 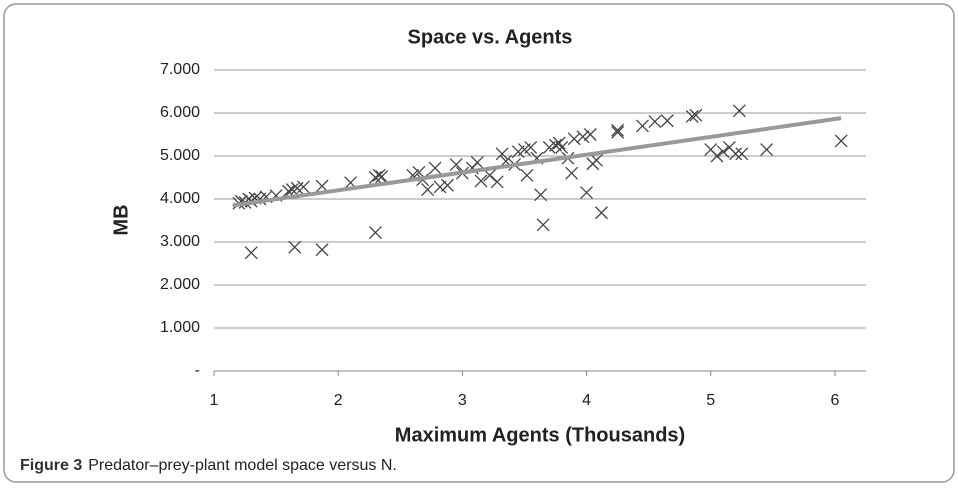 What do you see at coordinates (710, 400) in the screenshot?
I see `x-tick-label: 5` at bounding box center [710, 400].